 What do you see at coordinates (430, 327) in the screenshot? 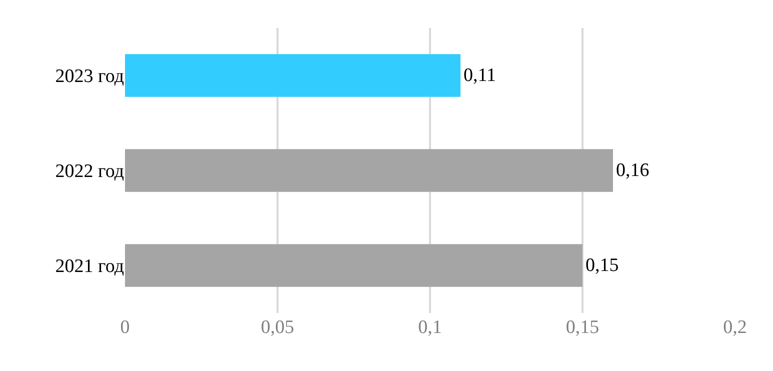
I see `x-tick-label: 0,1` at bounding box center [430, 327].